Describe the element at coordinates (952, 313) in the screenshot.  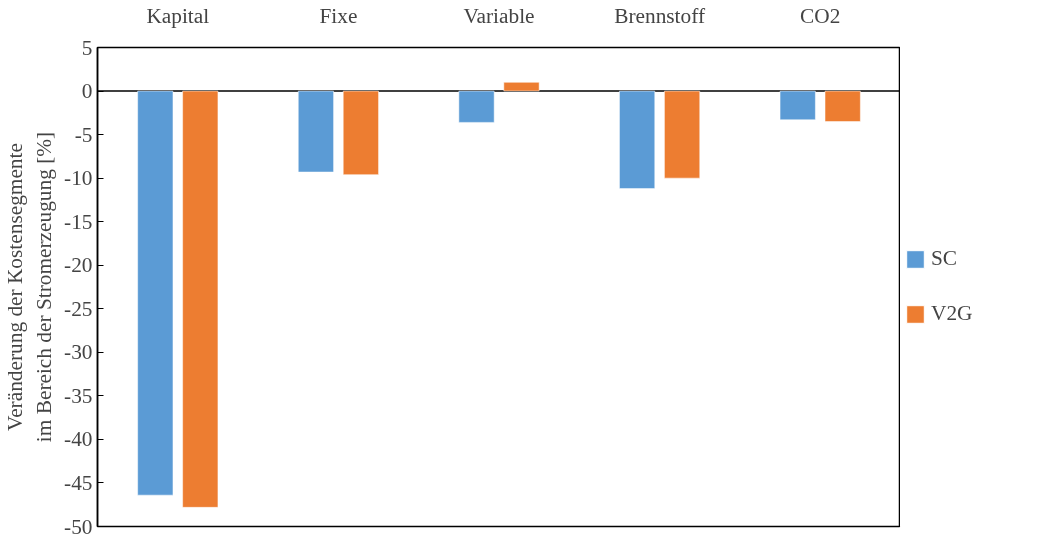
I see `legend-label: V2G` at that location.